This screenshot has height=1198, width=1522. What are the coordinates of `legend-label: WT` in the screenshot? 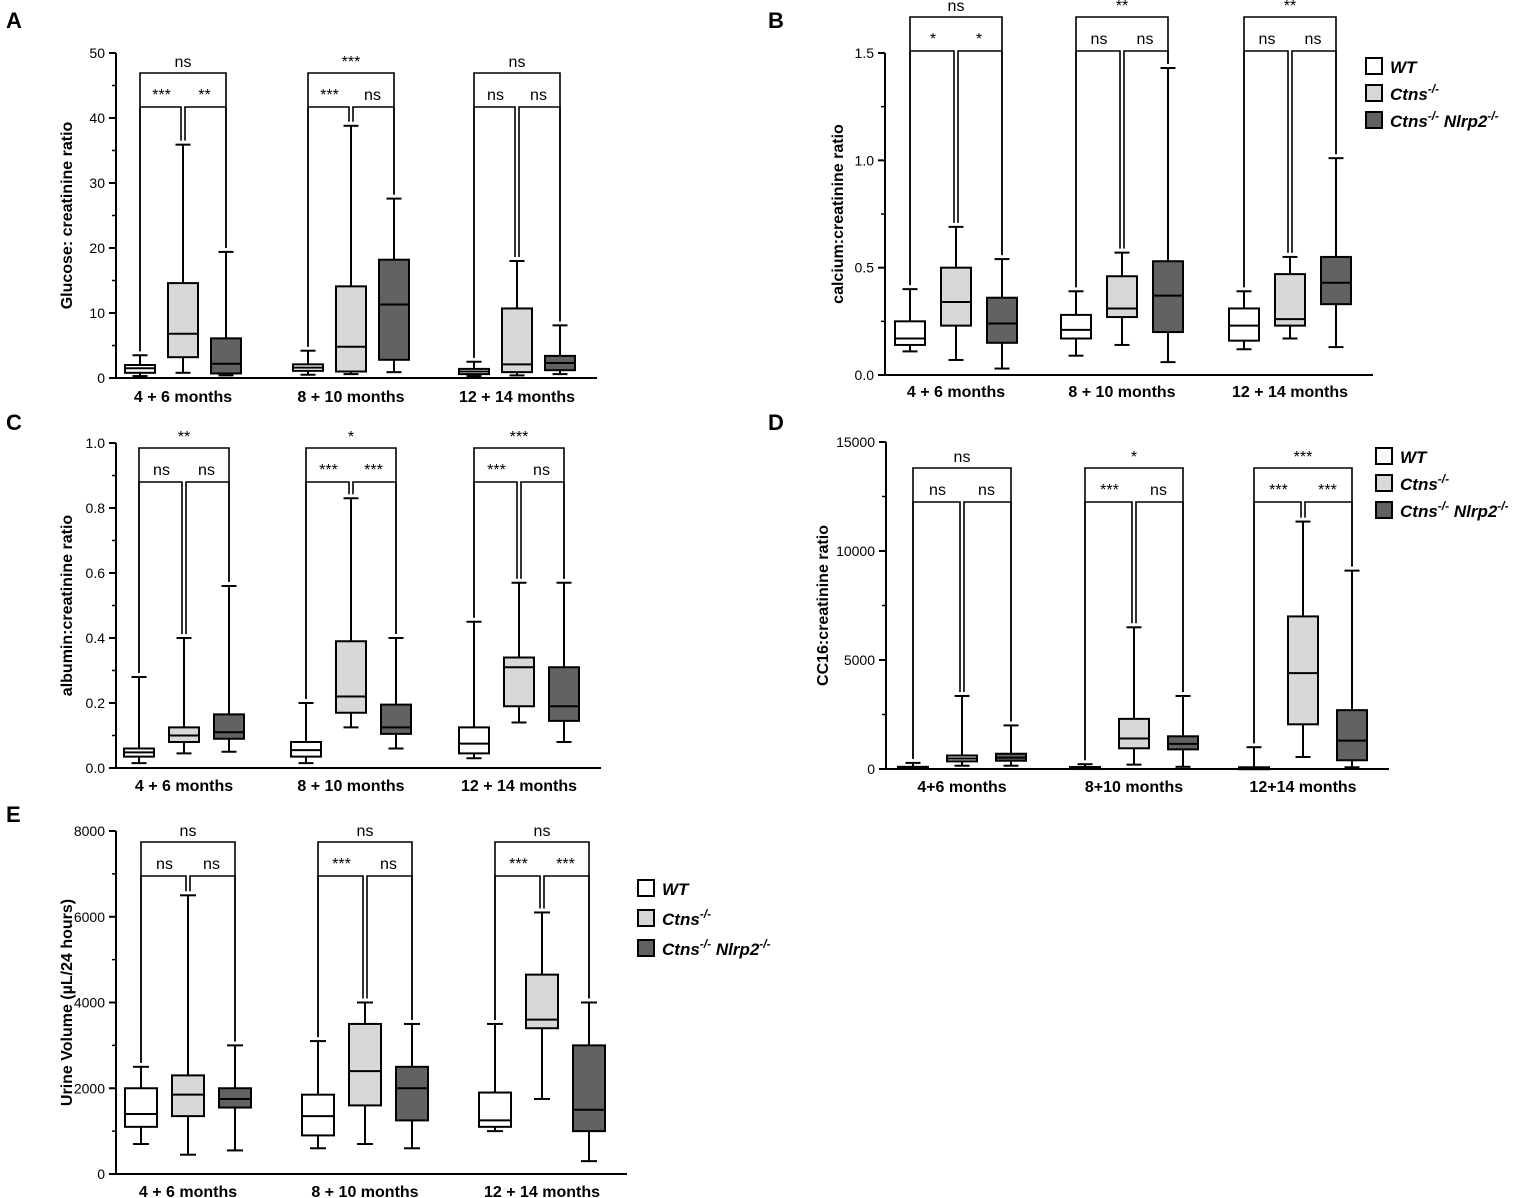 It's located at (1414, 457).